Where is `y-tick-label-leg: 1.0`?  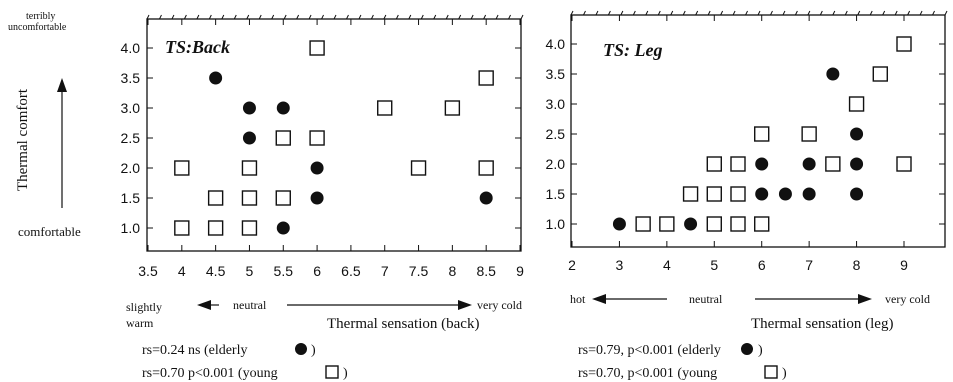 y-tick-label-leg: 1.0 is located at coordinates (556, 224).